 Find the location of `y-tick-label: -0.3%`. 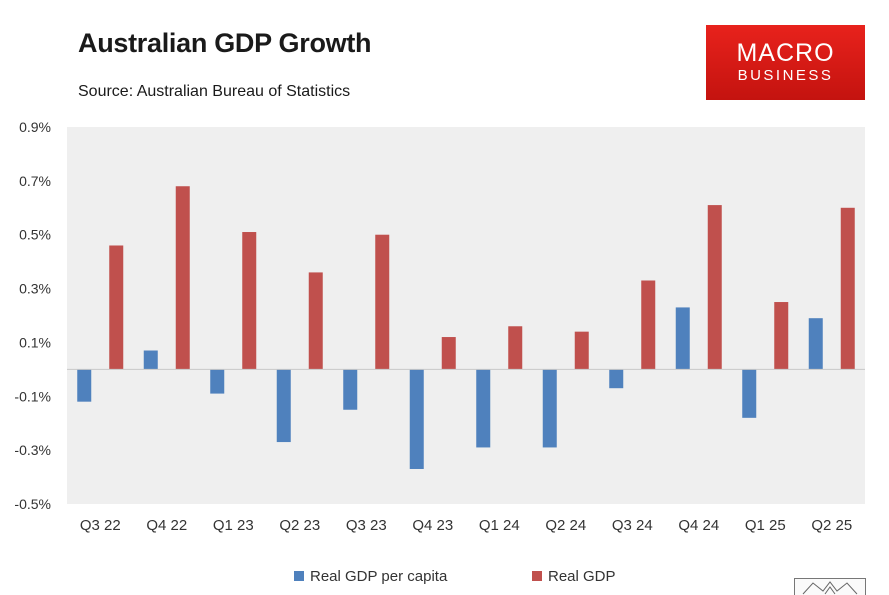

y-tick-label: -0.3% is located at coordinates (32, 450).